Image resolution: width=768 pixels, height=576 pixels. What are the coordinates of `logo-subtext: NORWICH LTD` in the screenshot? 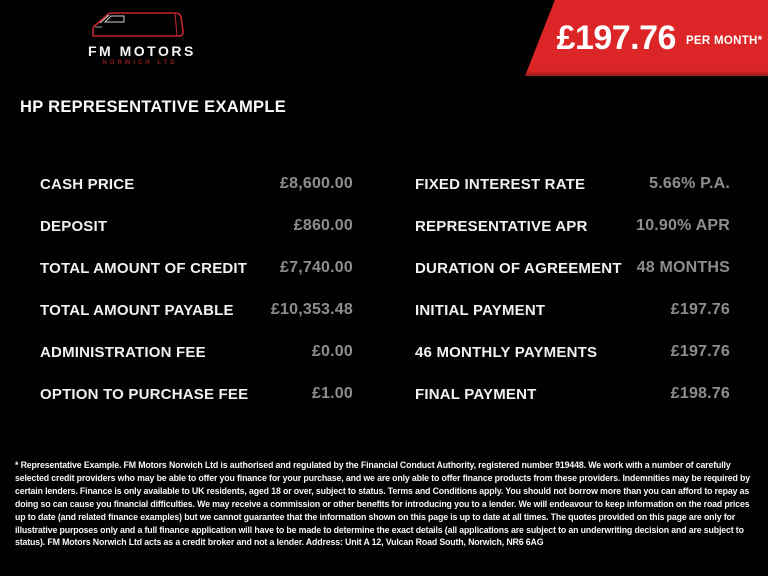 It's located at (140, 63).